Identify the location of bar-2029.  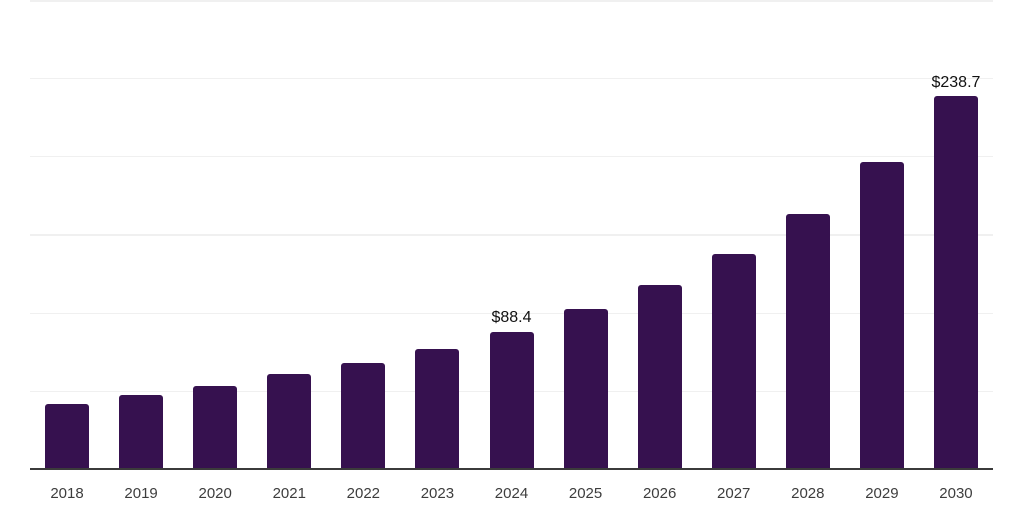
(881, 315).